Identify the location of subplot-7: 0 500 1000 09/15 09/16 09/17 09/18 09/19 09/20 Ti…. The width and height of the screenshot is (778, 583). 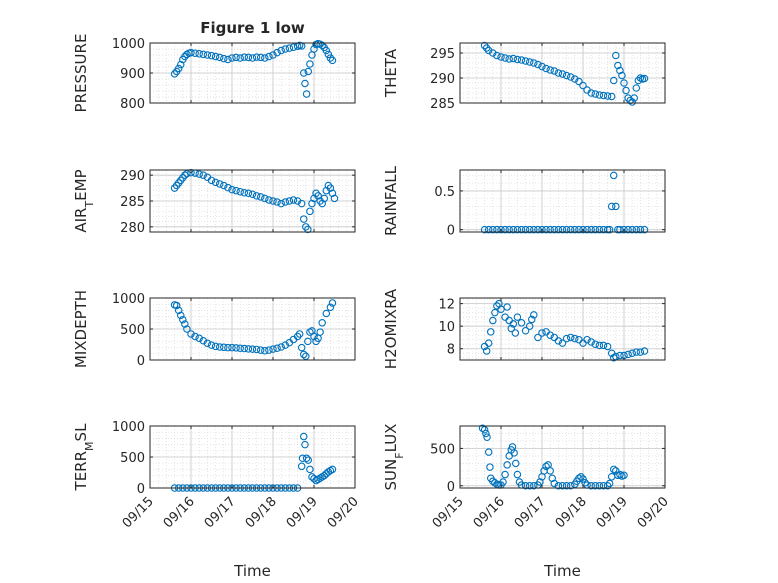
(217, 500).